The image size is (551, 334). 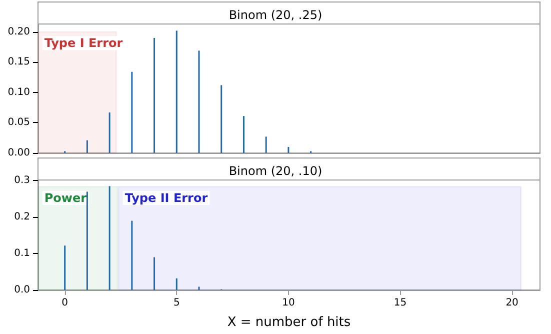 I want to click on x-tick-label: 10, so click(x=288, y=303).